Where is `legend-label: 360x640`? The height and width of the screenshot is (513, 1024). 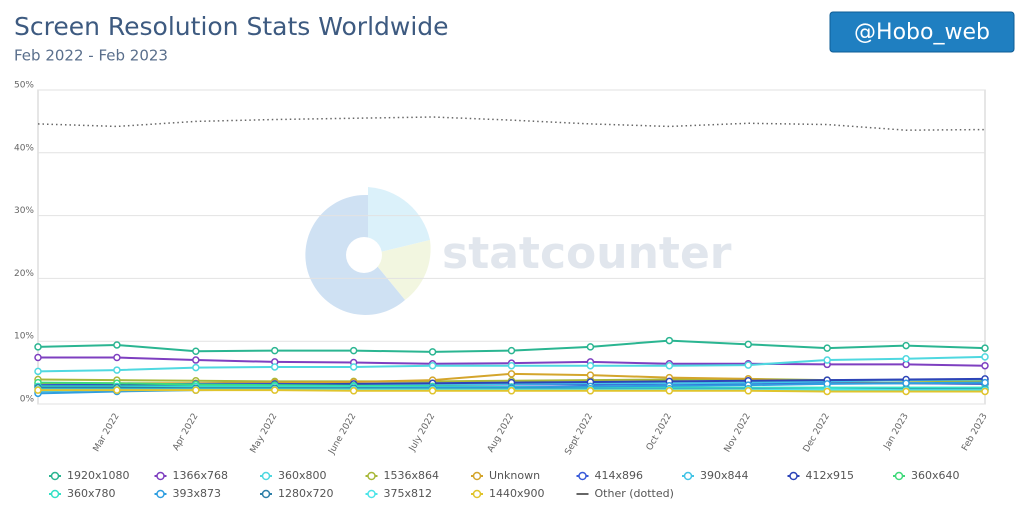
legend-label: 360x640 is located at coordinates (935, 475).